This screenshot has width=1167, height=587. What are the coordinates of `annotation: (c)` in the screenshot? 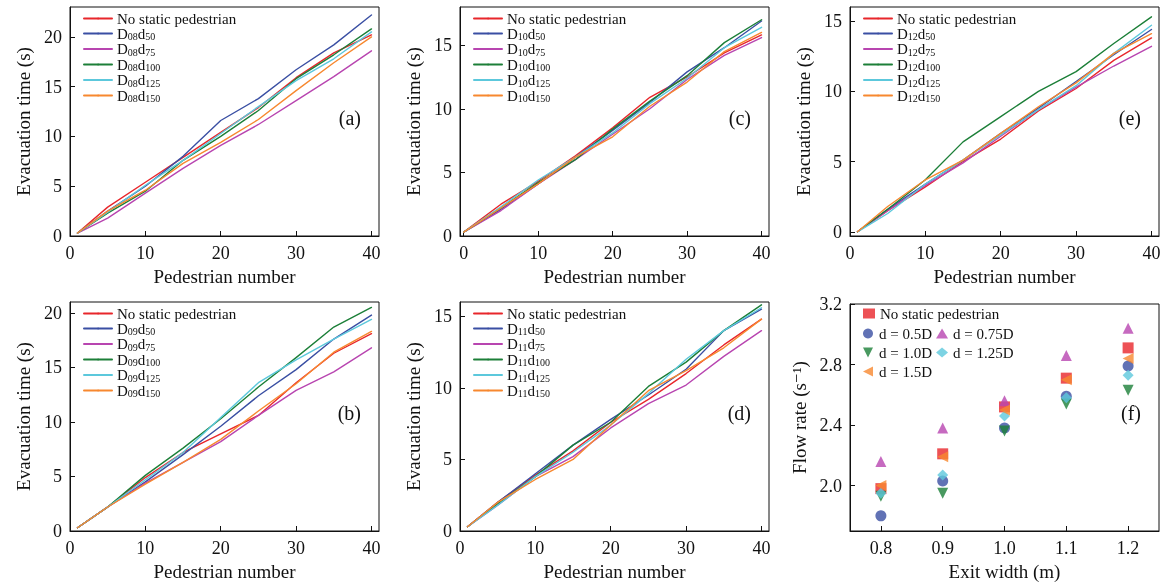 It's located at (740, 119).